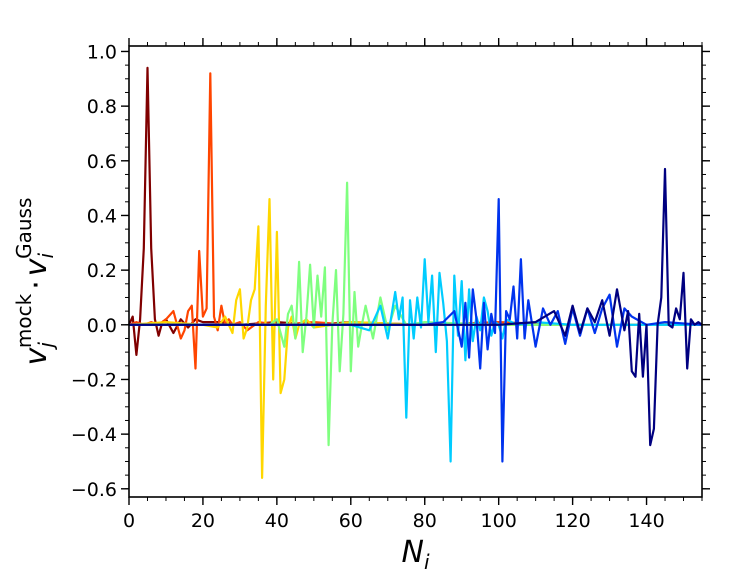  I want to click on y-tick-label: −0.4, so click(94, 435).